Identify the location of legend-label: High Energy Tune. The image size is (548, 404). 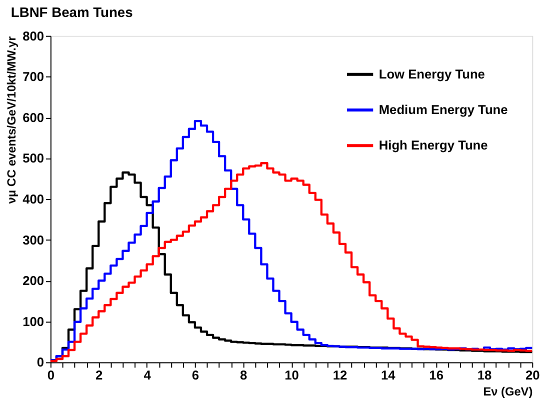
(433, 145).